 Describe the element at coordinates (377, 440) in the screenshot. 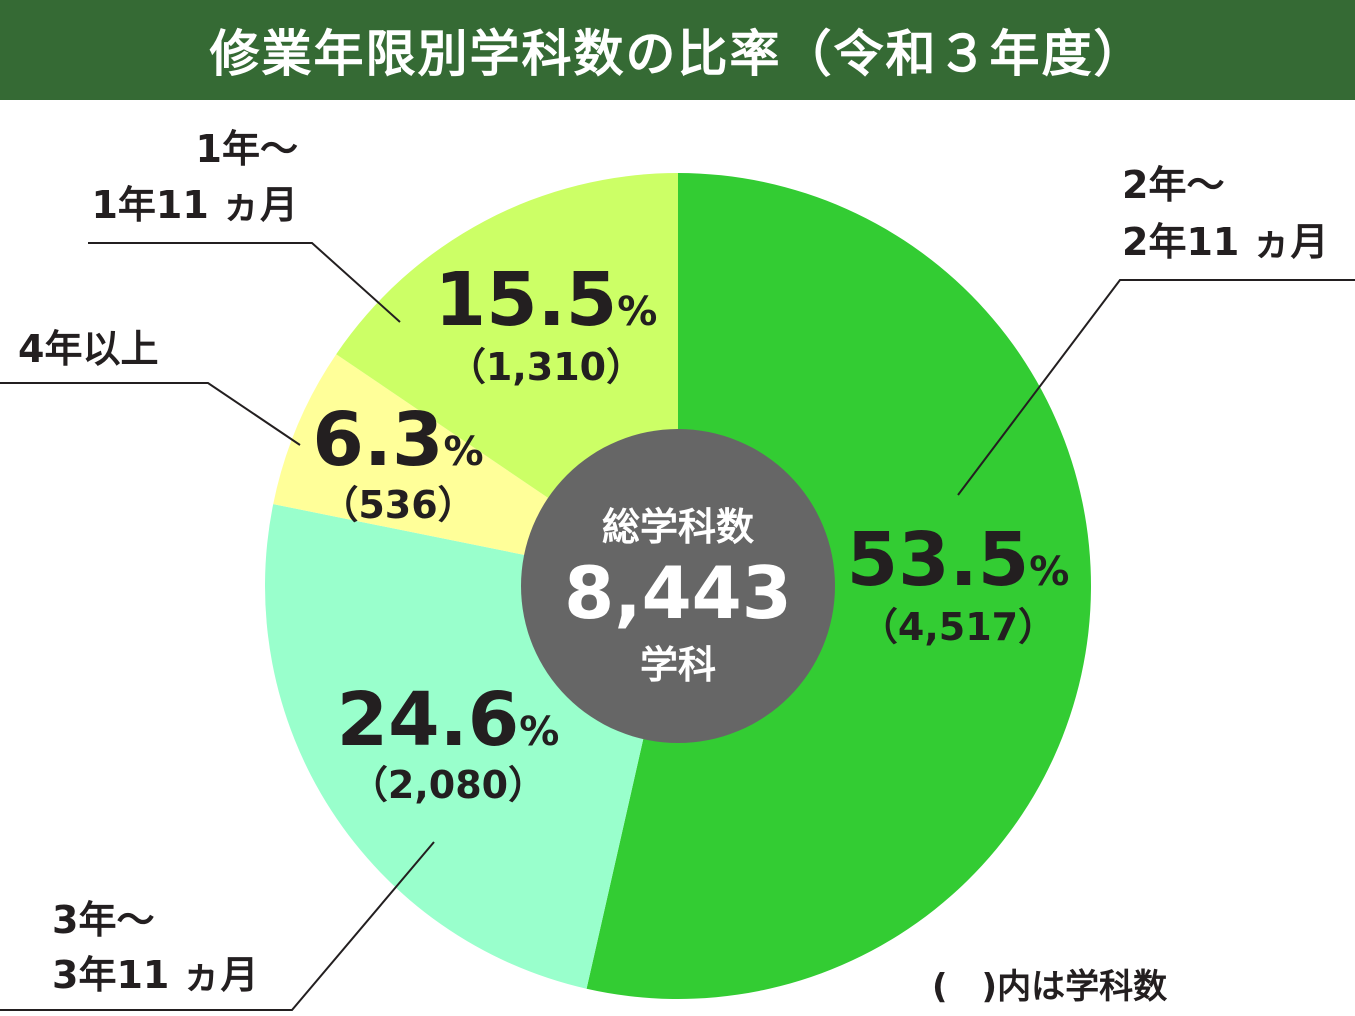

I see `percent-value: 6.3` at that location.